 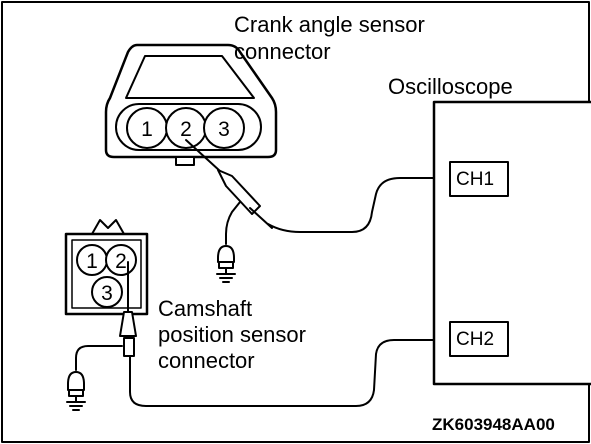 What do you see at coordinates (450, 86) in the screenshot?
I see `oscilloscope-title: Oscilloscope` at bounding box center [450, 86].